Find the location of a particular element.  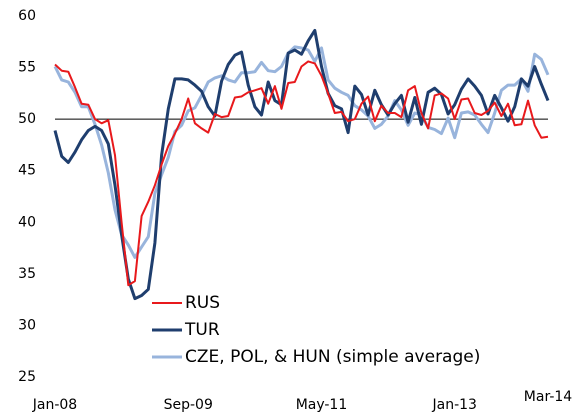

x-tick-label: Jan-08 is located at coordinates (54, 404).